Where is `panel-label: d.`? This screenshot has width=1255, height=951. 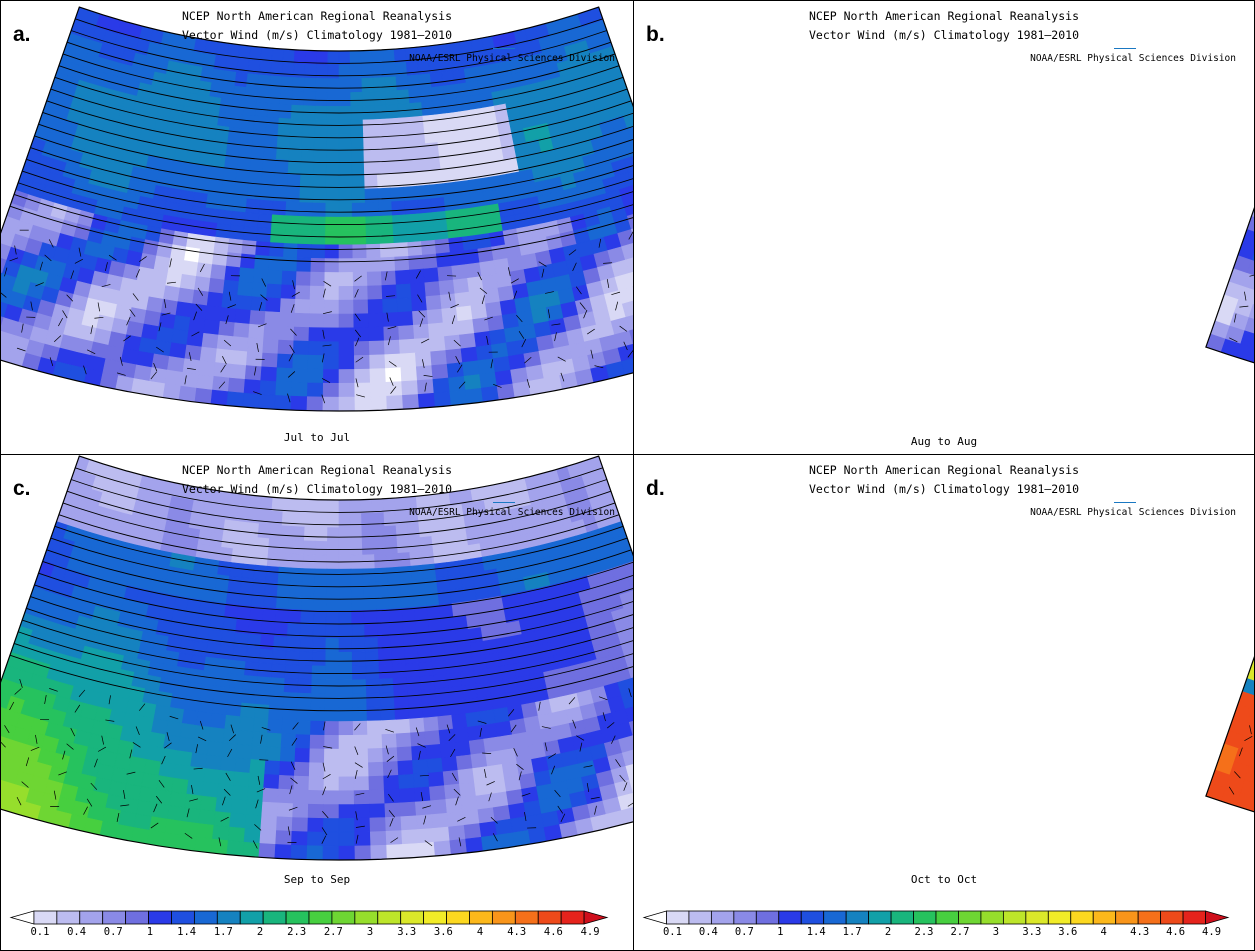 panel-label: d. is located at coordinates (655, 488).